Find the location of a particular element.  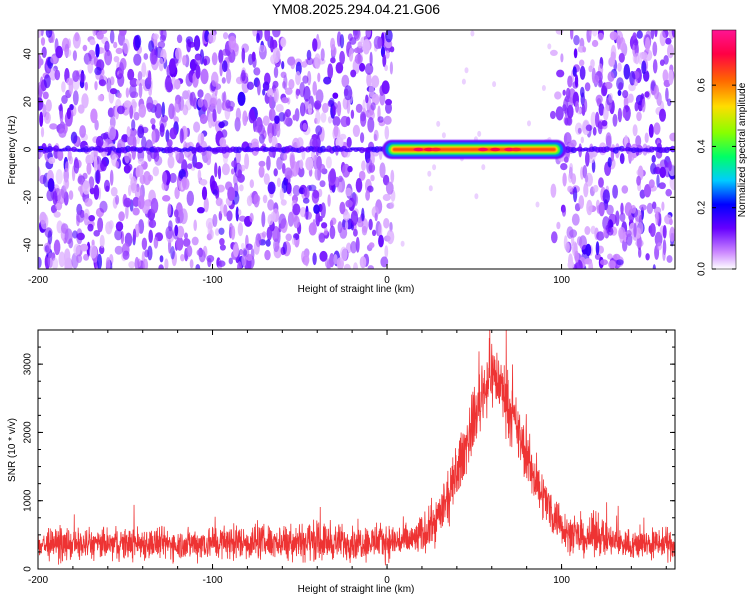

spectrogram-x-tick-label: -100 is located at coordinates (213, 280).